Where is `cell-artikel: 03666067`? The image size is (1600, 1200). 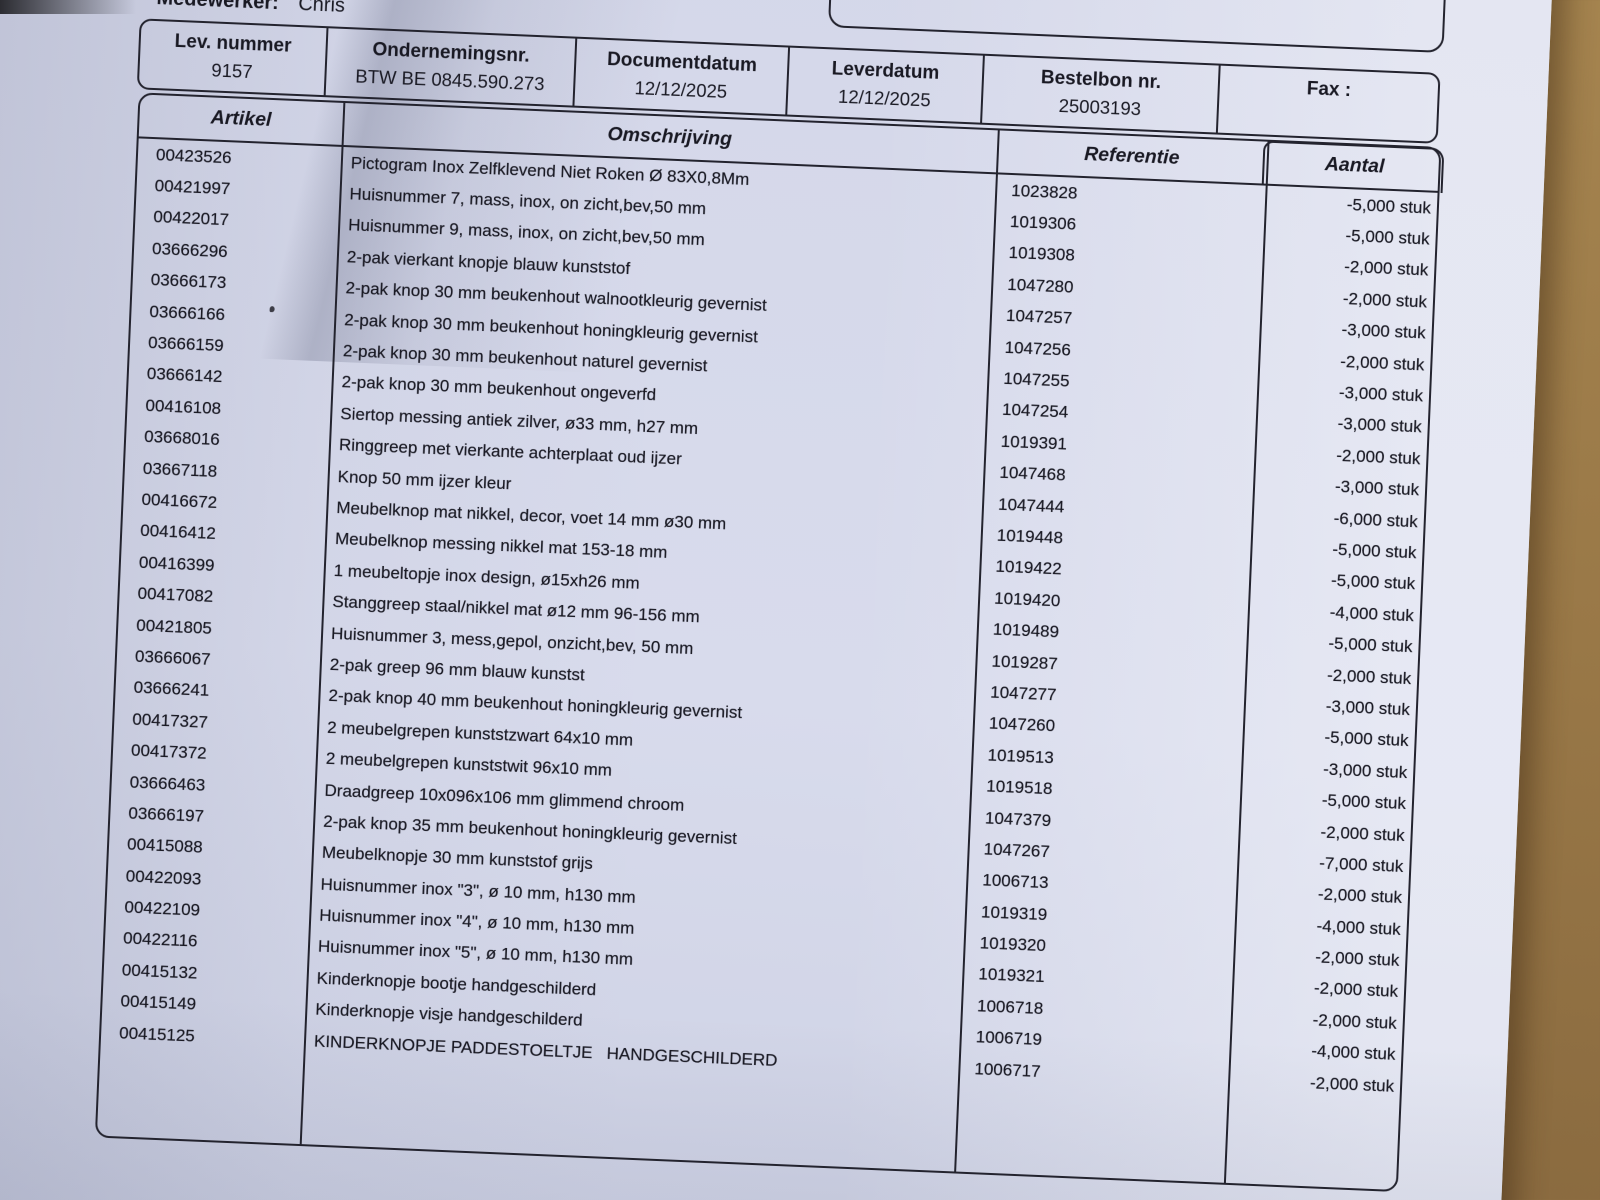
cell-artikel: 03666067 is located at coordinates (172, 657).